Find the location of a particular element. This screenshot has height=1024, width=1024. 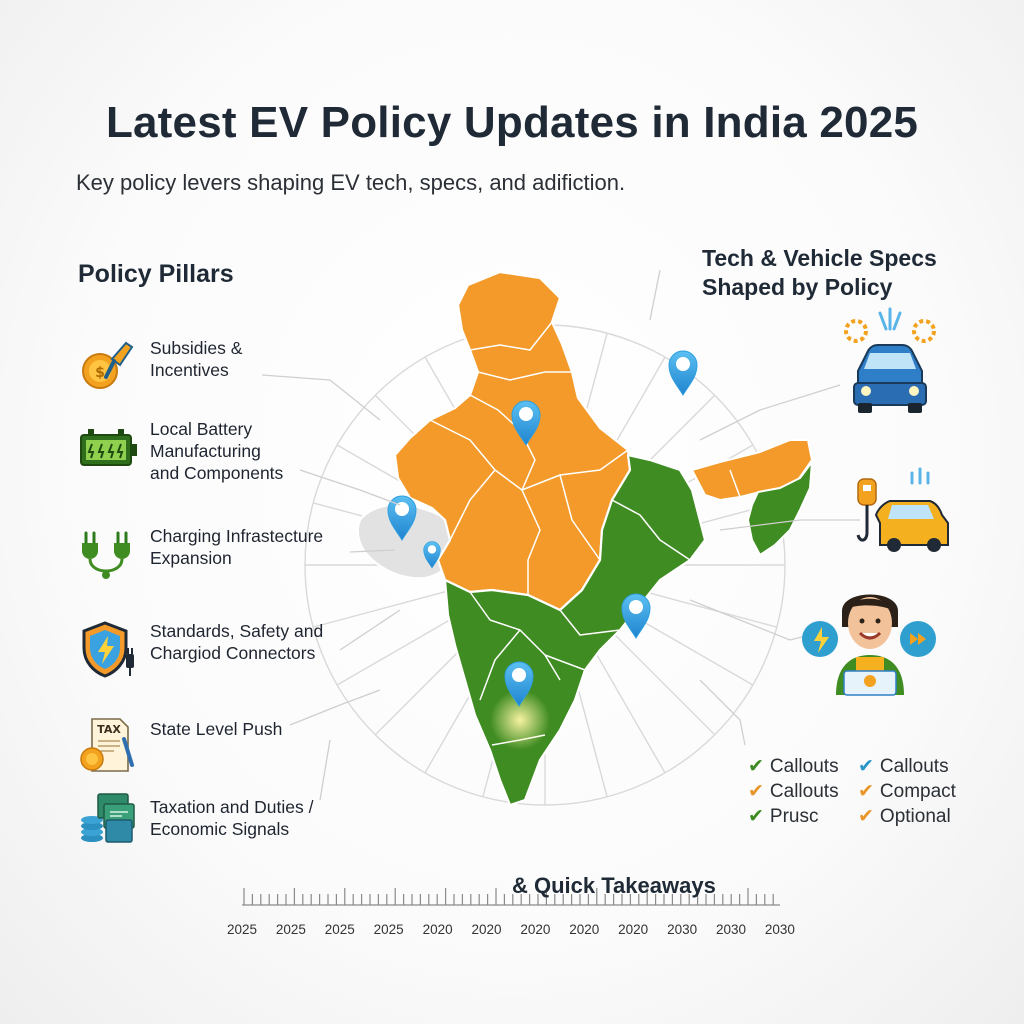

timeline-title: & Quick Takeaways is located at coordinates (614, 885).